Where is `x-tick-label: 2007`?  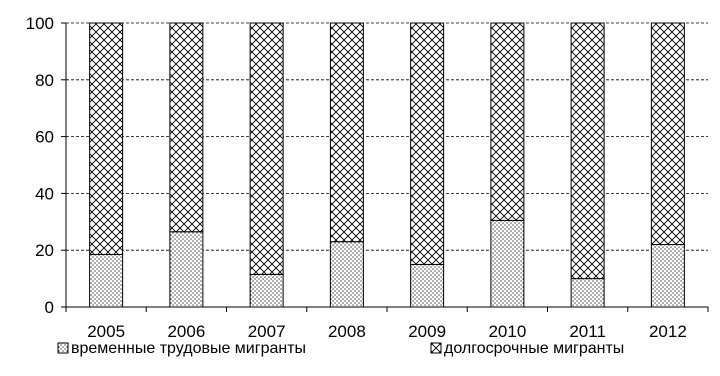 x-tick-label: 2007 is located at coordinates (267, 331).